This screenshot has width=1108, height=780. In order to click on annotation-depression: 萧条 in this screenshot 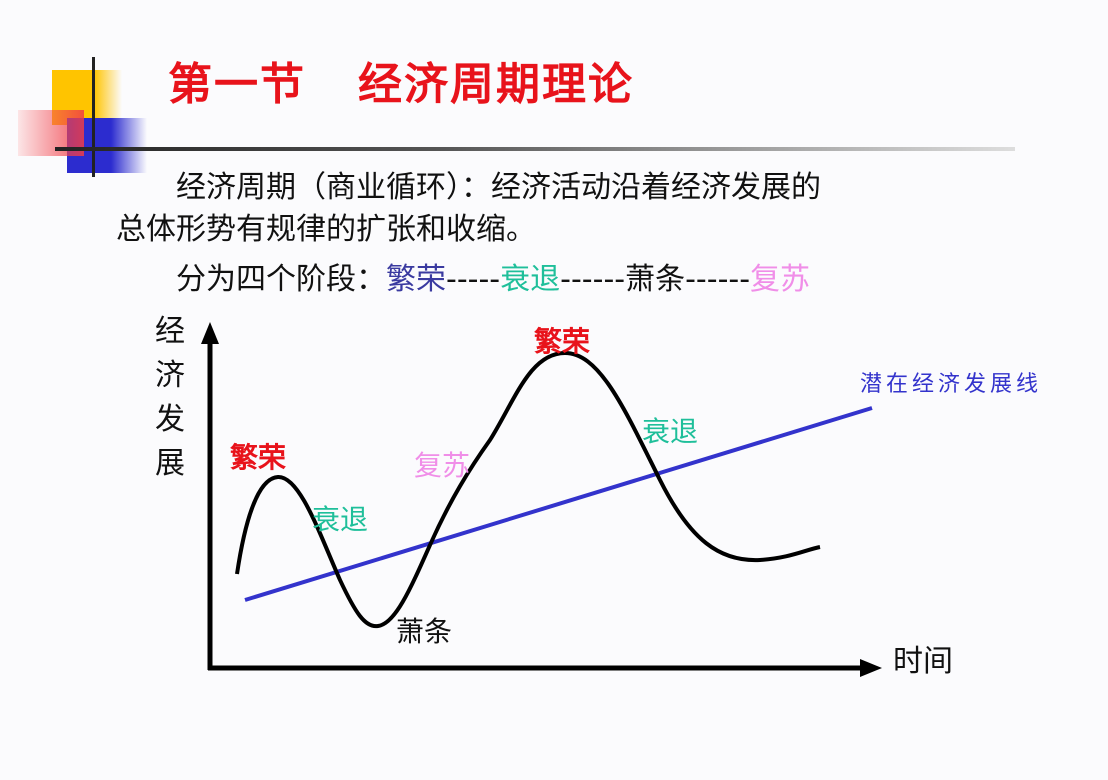, I will do `click(424, 631)`.